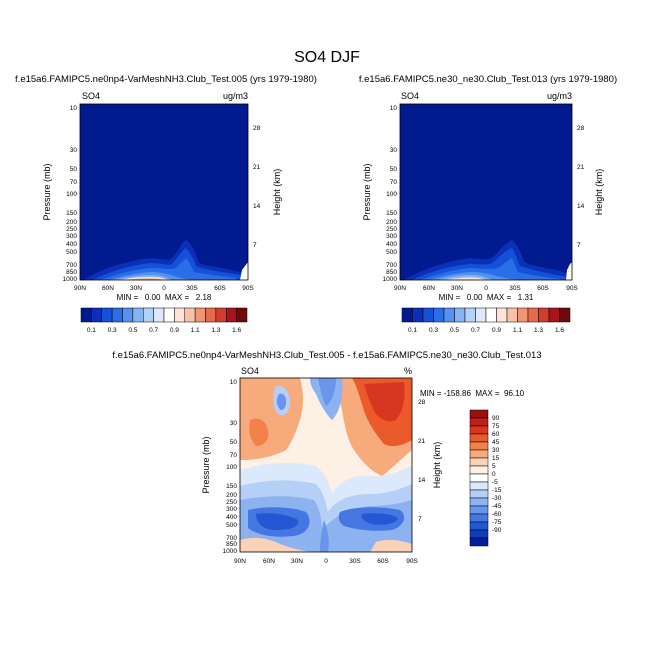  What do you see at coordinates (164, 297) in the screenshot?
I see `panel-left-stats: MIN = 0.00 MAX = 2.18` at bounding box center [164, 297].